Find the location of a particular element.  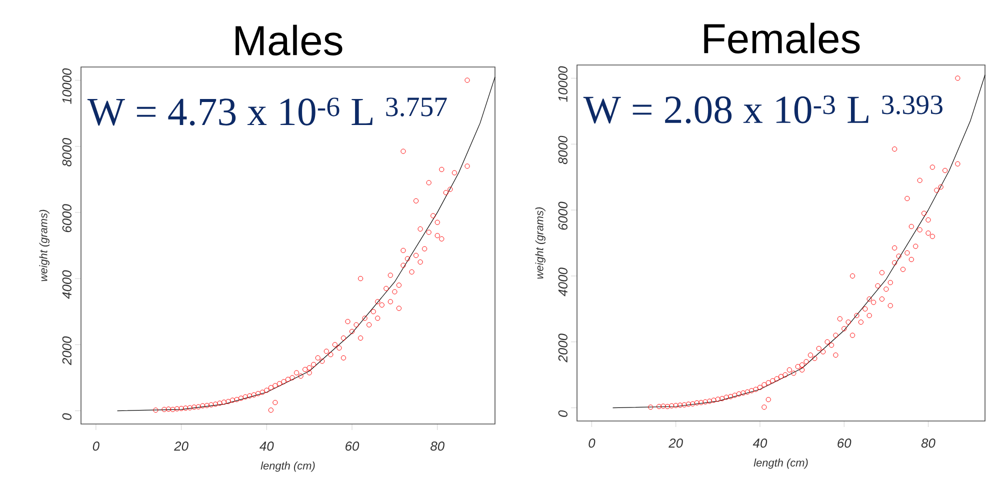

chart-title: Males is located at coordinates (289, 40).